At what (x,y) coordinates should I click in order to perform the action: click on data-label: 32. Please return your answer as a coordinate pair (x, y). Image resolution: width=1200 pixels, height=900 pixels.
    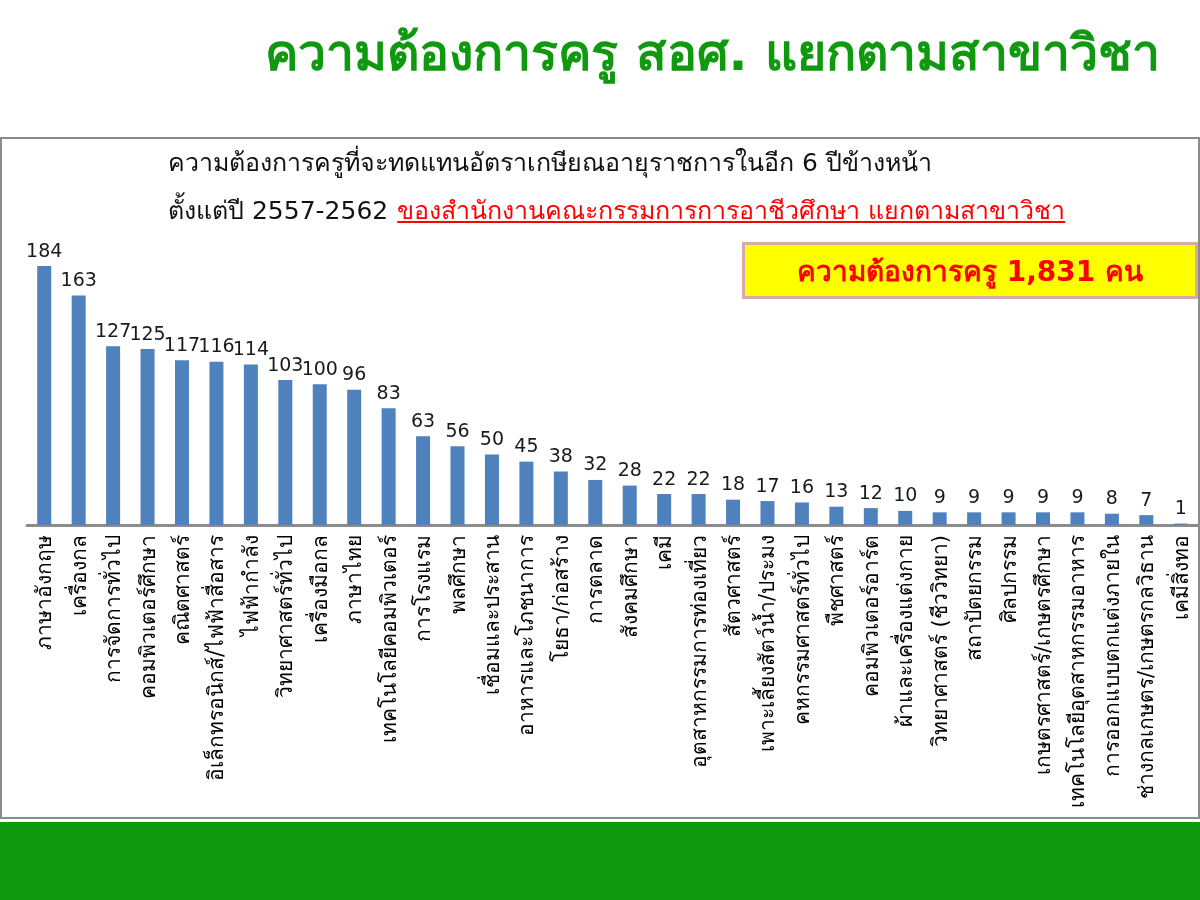
    Looking at the image, I should click on (595, 463).